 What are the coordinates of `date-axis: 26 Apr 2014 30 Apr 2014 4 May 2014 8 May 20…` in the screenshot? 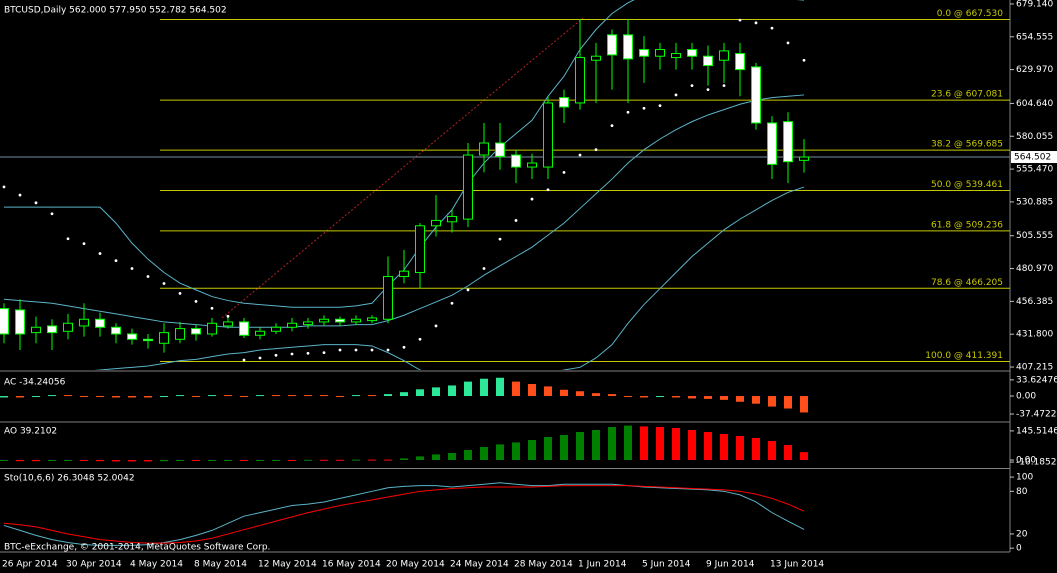 It's located at (413, 565).